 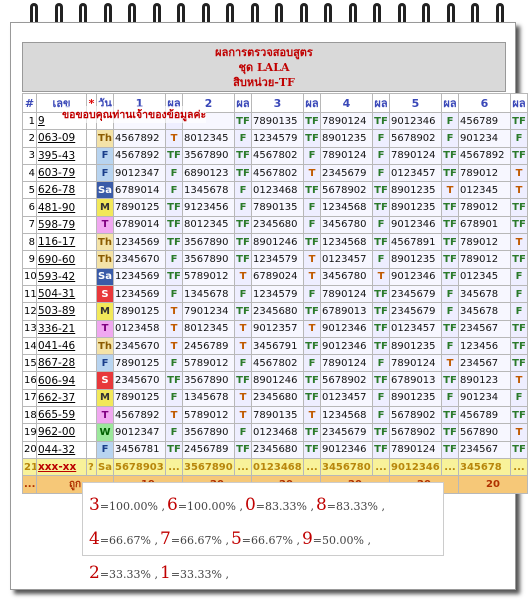 I want to click on row-number: 2, so click(x=29, y=138).